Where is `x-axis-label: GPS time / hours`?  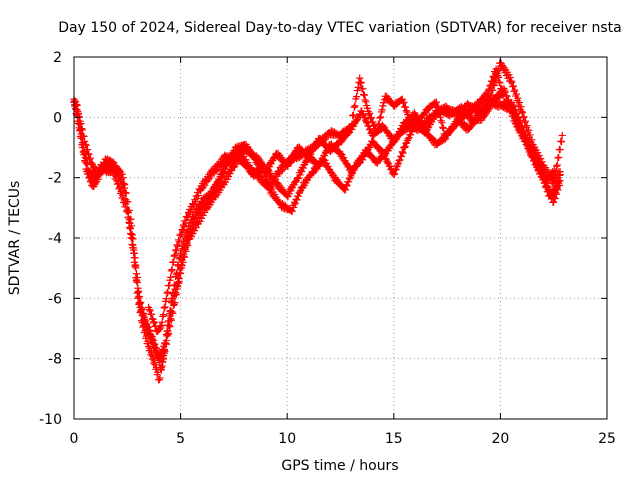 x-axis-label: GPS time / hours is located at coordinates (339, 466).